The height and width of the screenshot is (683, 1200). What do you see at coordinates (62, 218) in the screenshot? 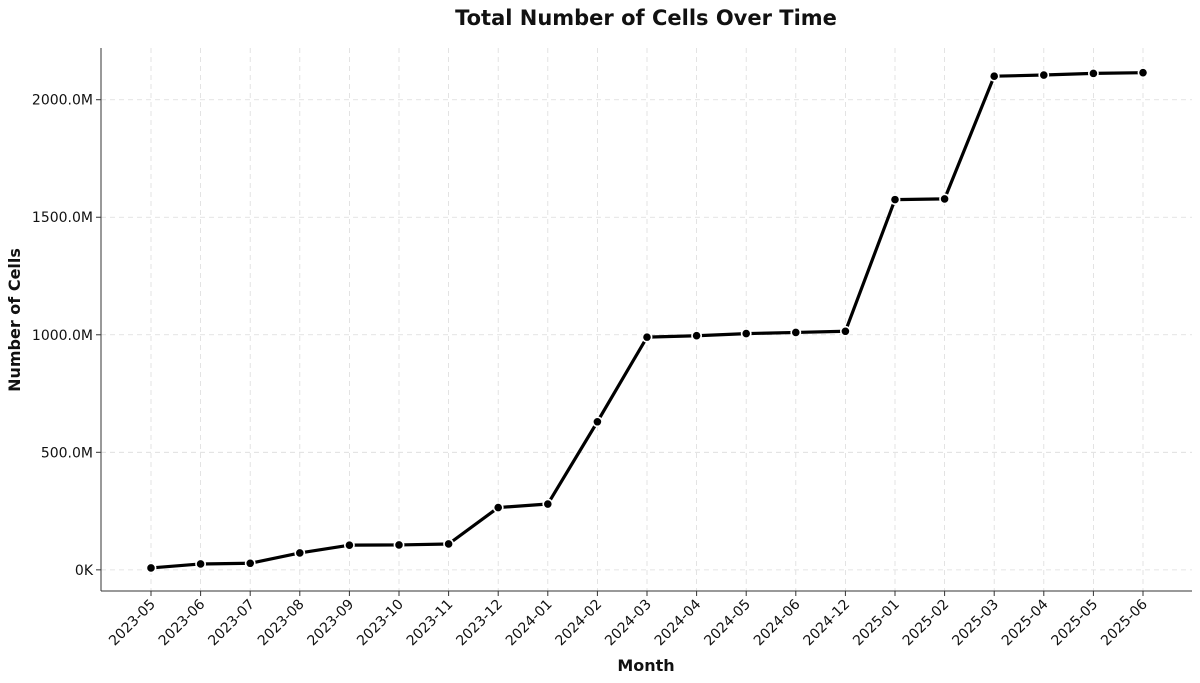
I see `y-tick-label: 1500.0M` at bounding box center [62, 218].